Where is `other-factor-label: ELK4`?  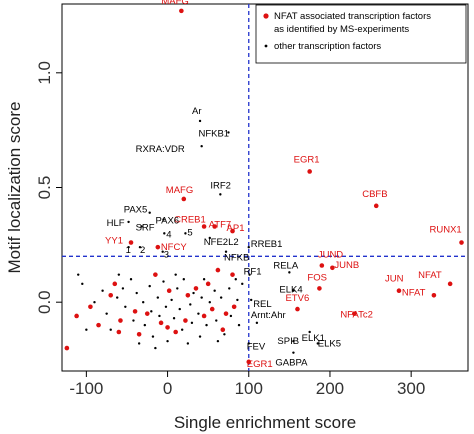 other-factor-label: ELK4 is located at coordinates (290, 290).